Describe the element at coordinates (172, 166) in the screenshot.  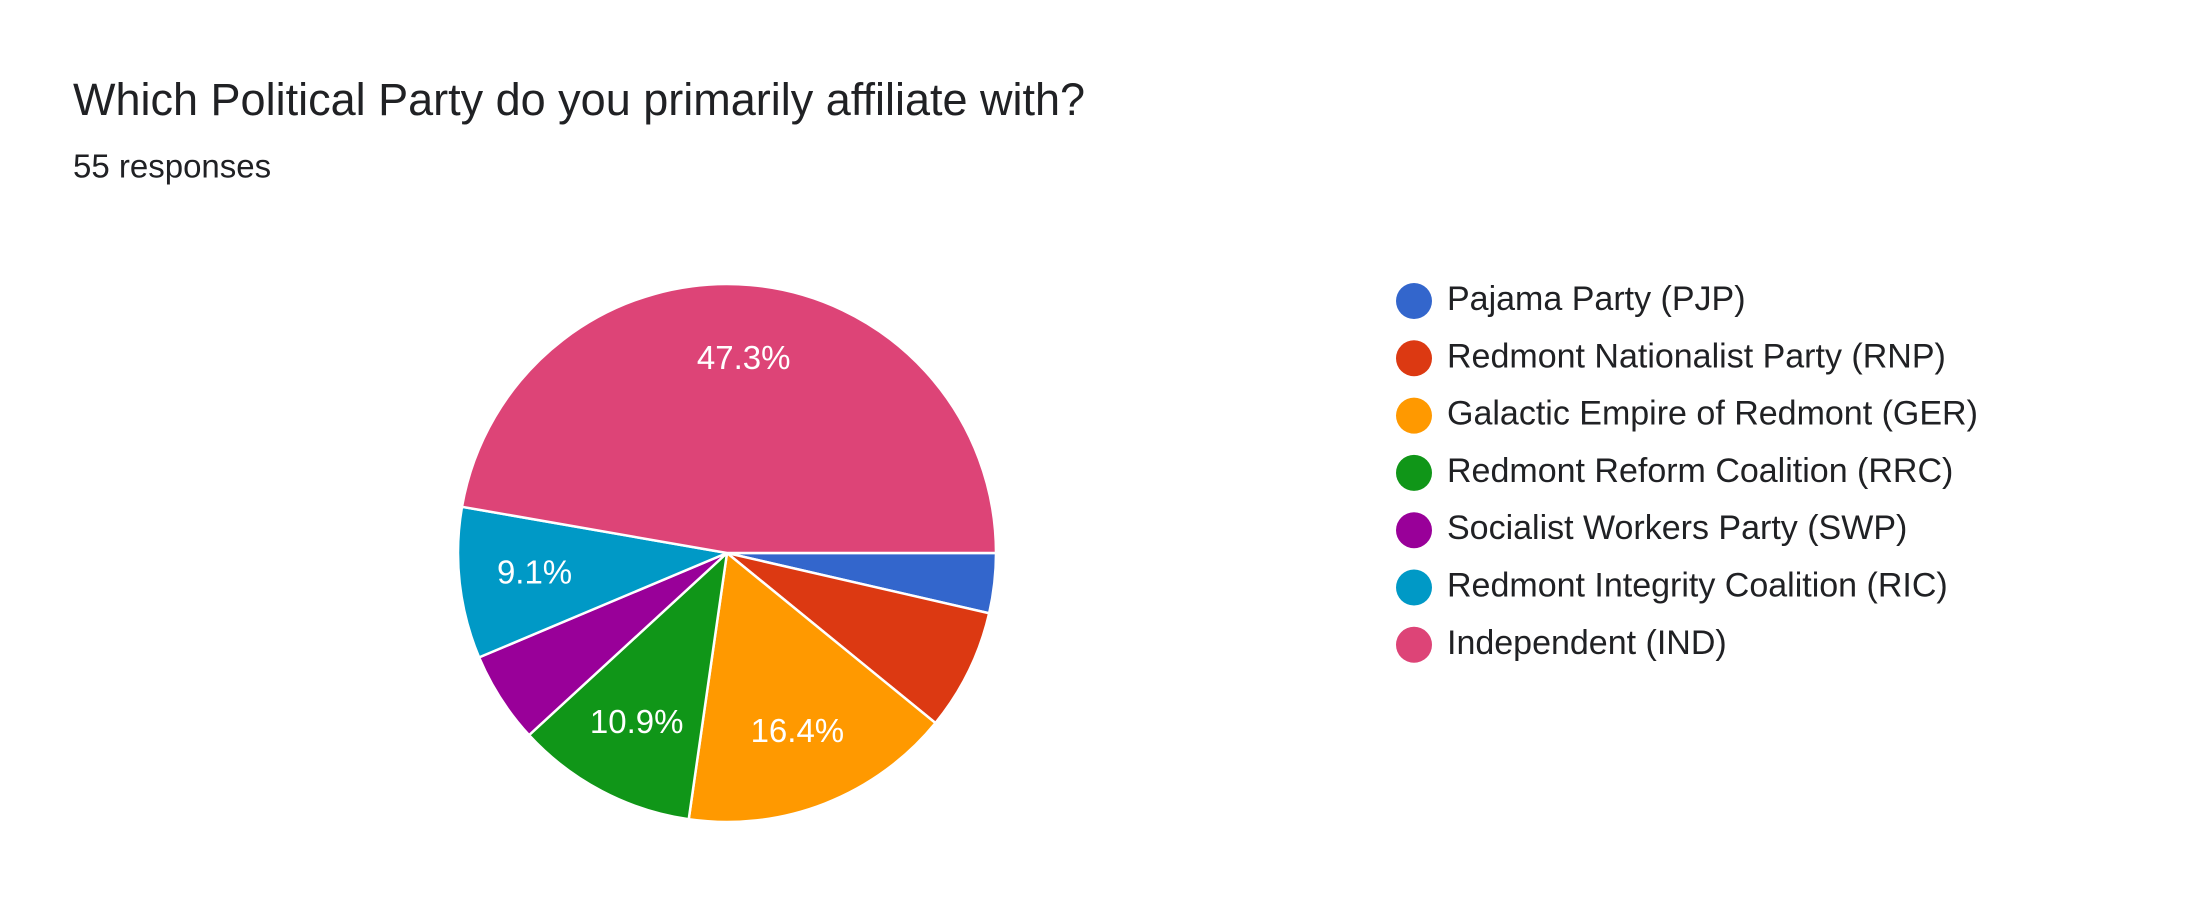
I see `chart-subtitle: 55 responses` at that location.